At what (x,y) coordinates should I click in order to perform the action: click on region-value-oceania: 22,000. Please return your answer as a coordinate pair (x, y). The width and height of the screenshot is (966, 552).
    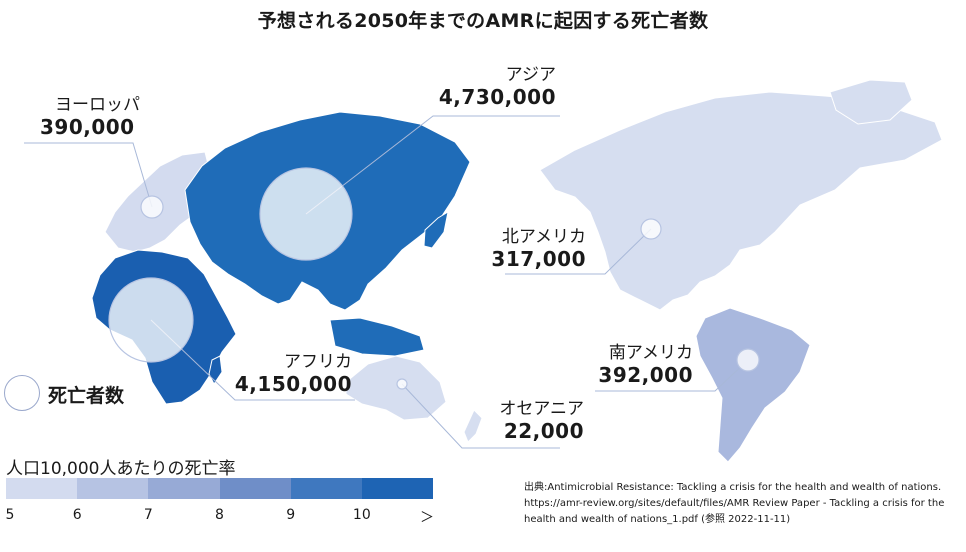
    Looking at the image, I should click on (543, 430).